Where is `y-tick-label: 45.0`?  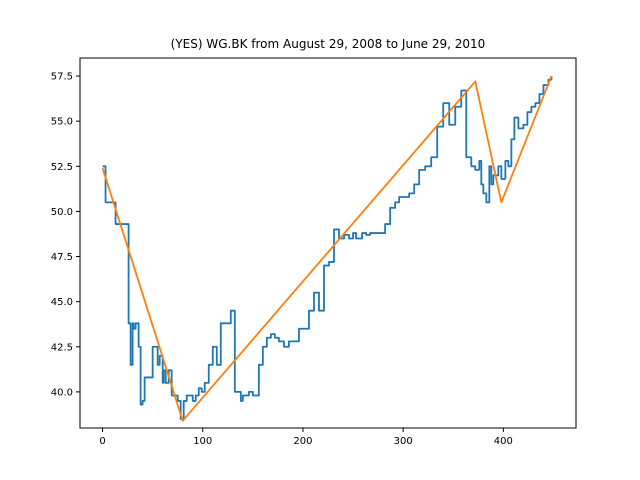
y-tick-label: 45.0 is located at coordinates (62, 302).